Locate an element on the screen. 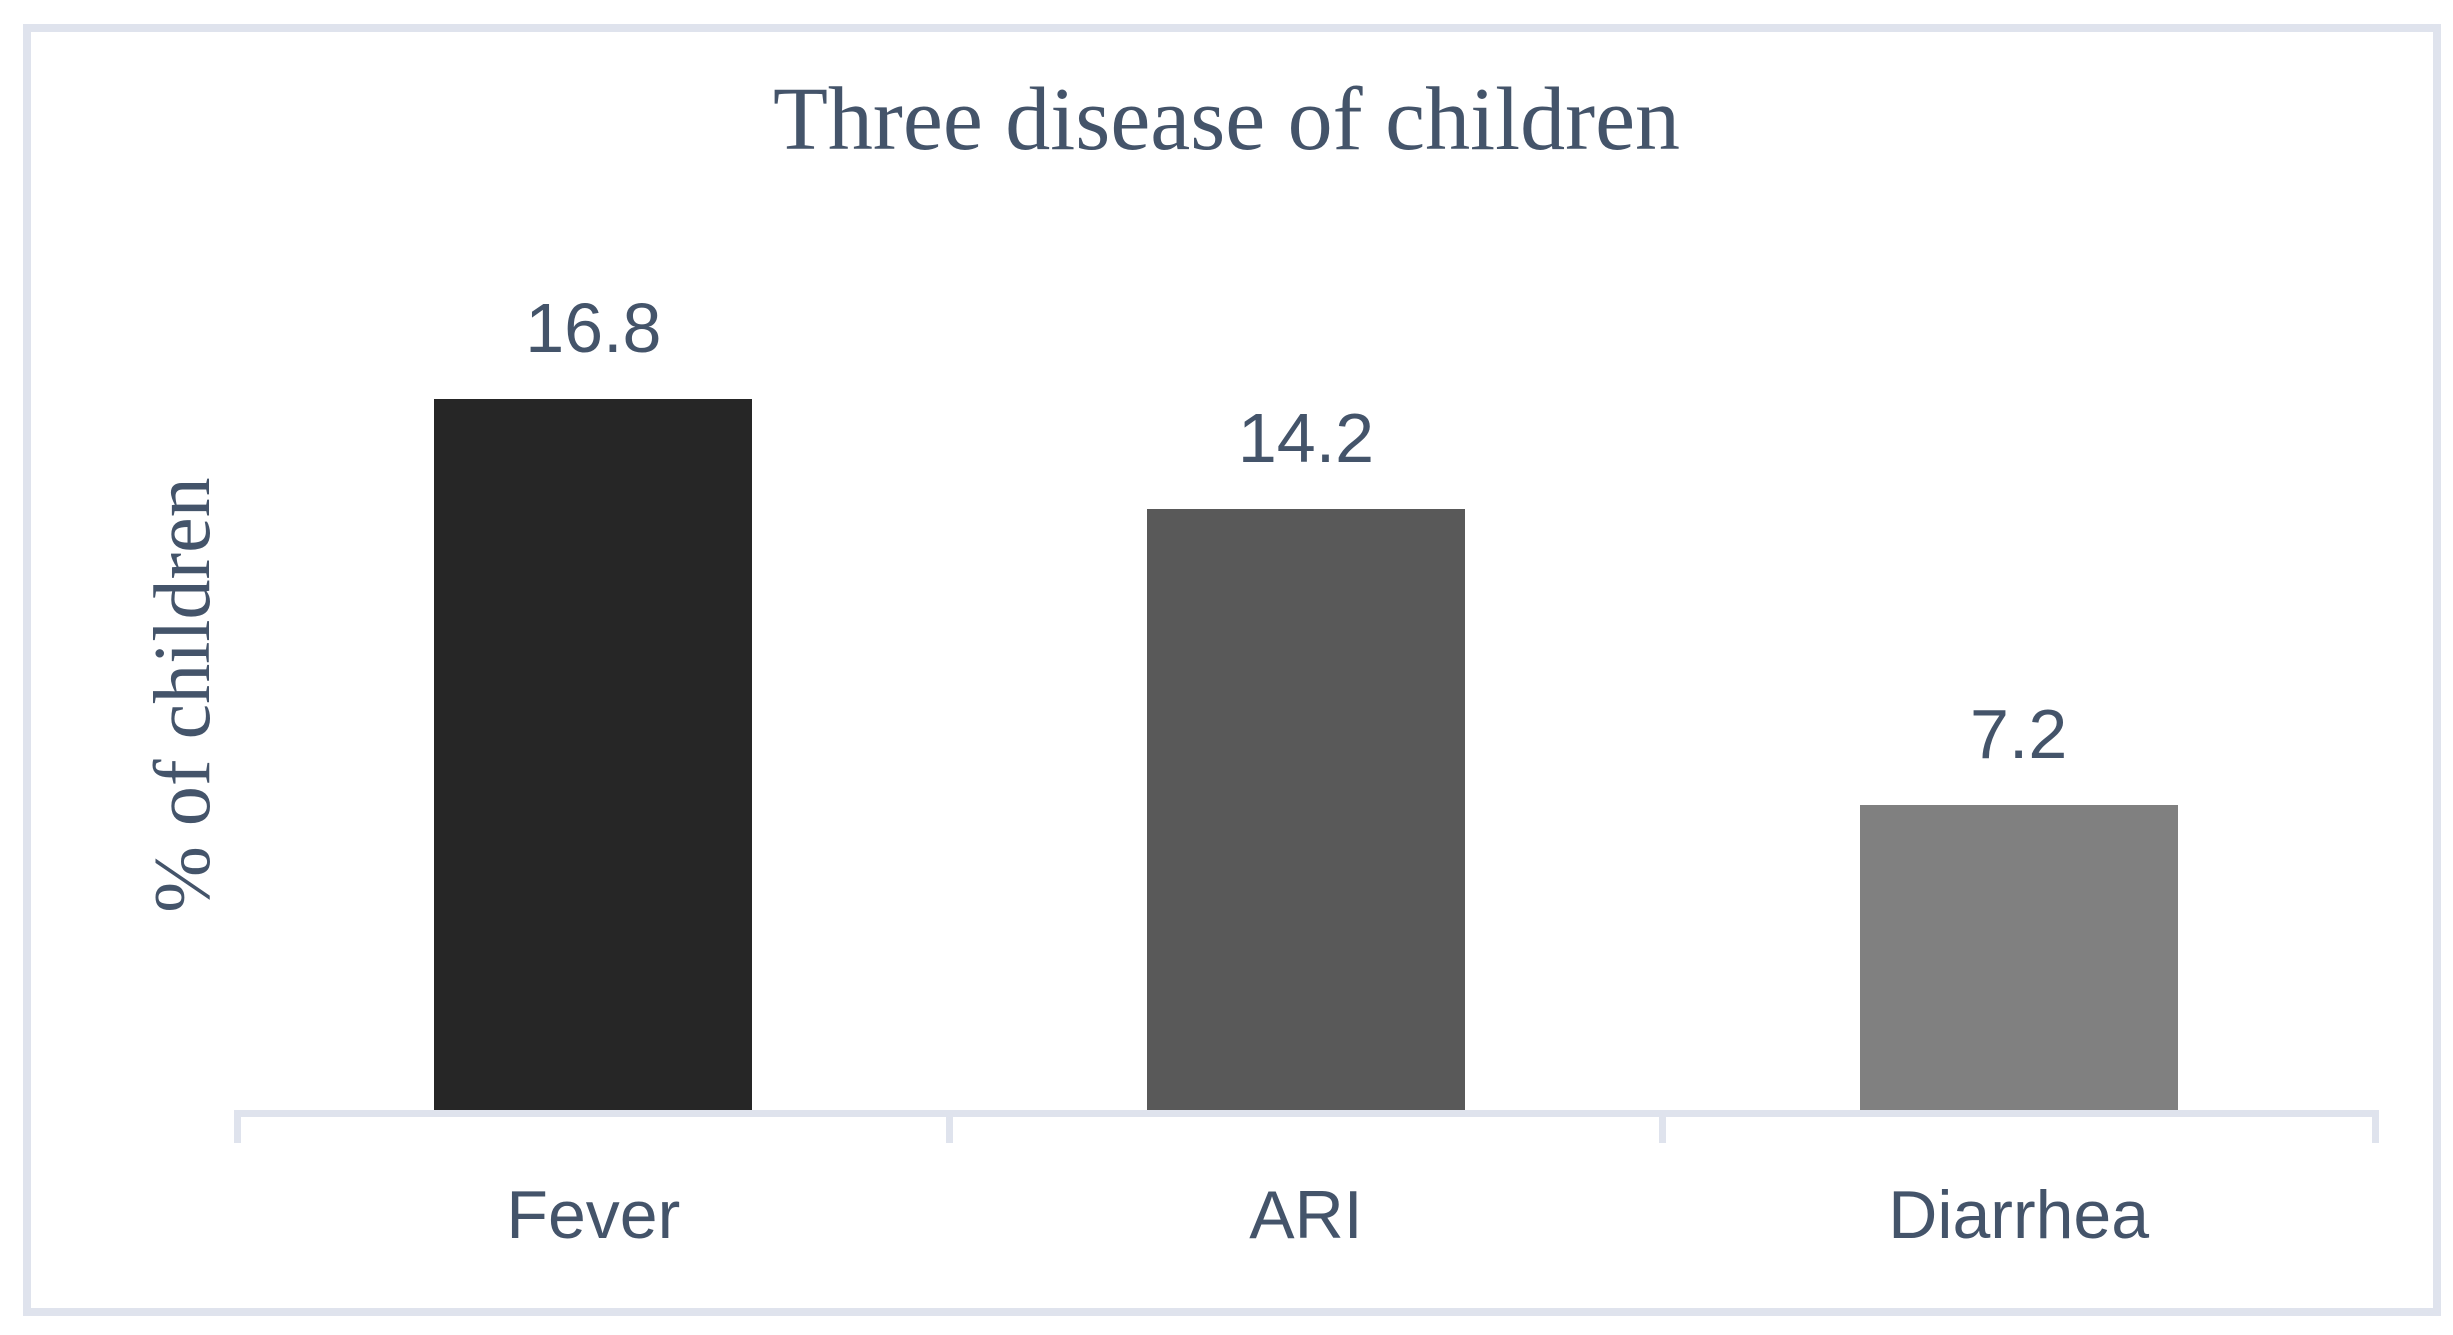 The height and width of the screenshot is (1335, 2453). category-label-diarrhea: Diarrhea is located at coordinates (2019, 1215).